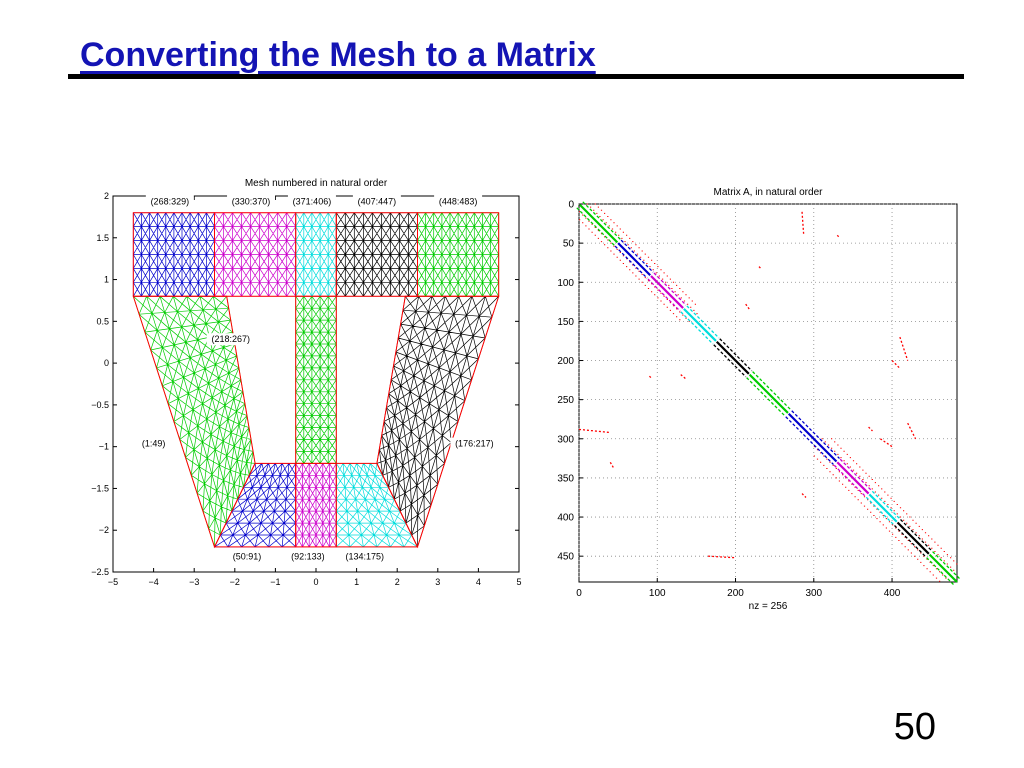 The width and height of the screenshot is (1024, 768). What do you see at coordinates (565, 557) in the screenshot?
I see `spy-y-tick-label: 450` at bounding box center [565, 557].